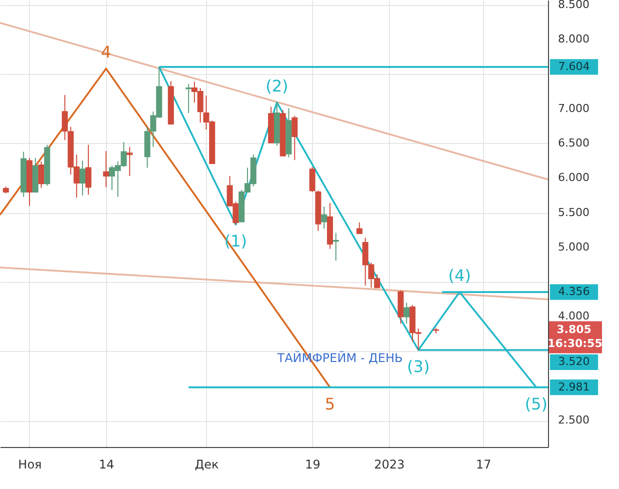 The width and height of the screenshot is (619, 489). I want to click on y-tick-label: 6.000, so click(574, 177).